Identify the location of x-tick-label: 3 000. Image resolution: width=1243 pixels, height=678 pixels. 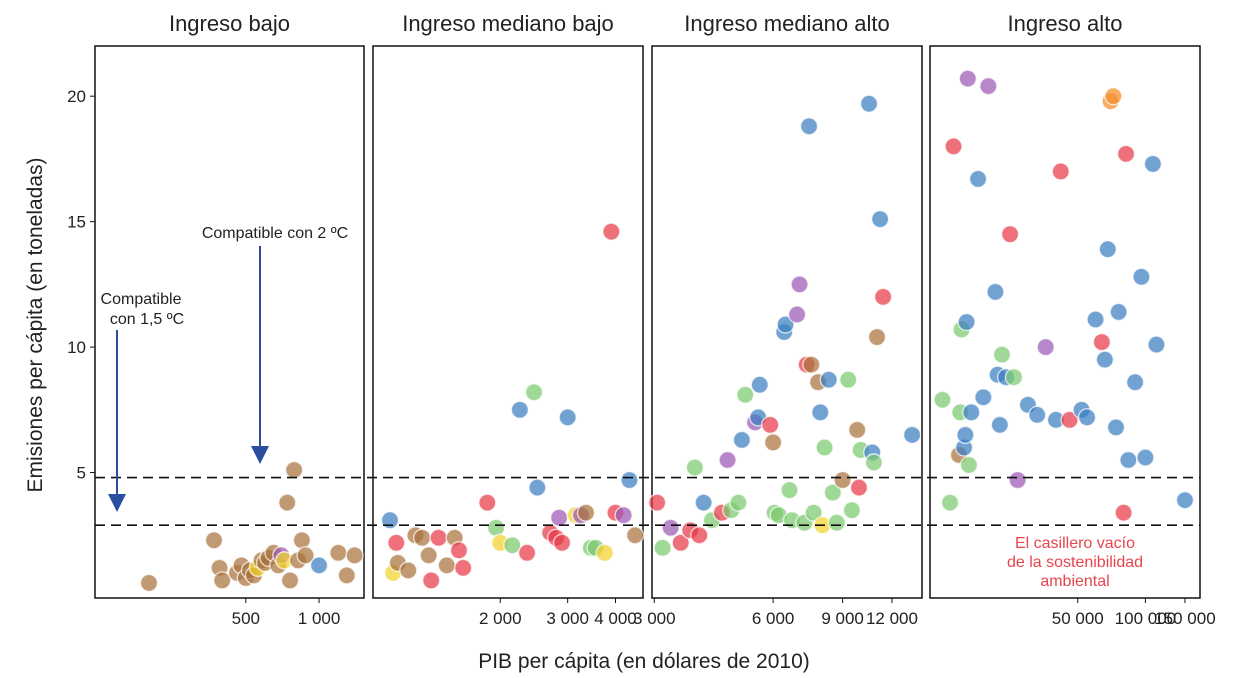
(567, 618).